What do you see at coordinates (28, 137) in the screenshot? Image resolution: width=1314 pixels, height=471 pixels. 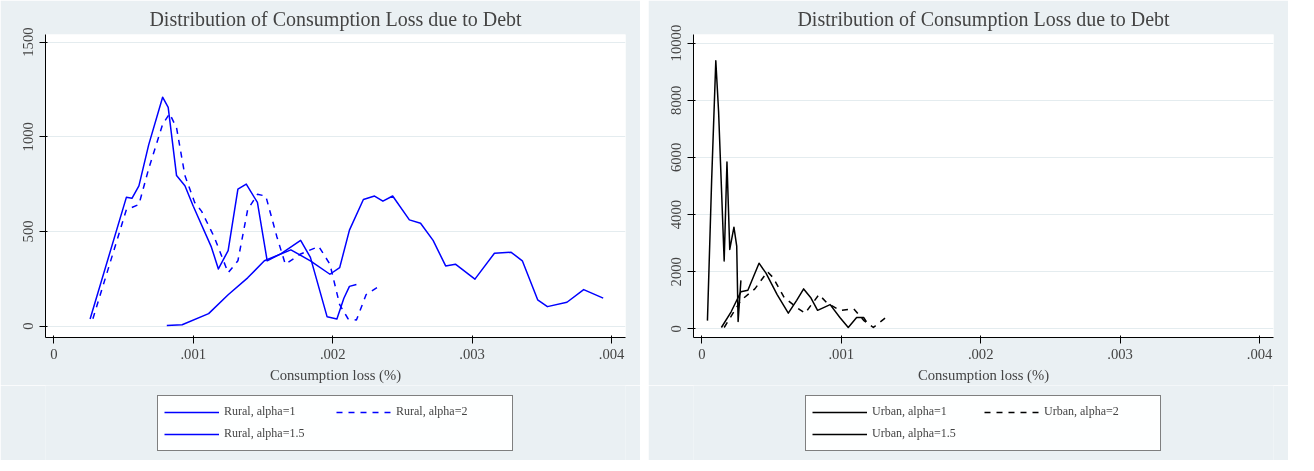 I see `y-tick-label: 1000` at bounding box center [28, 137].